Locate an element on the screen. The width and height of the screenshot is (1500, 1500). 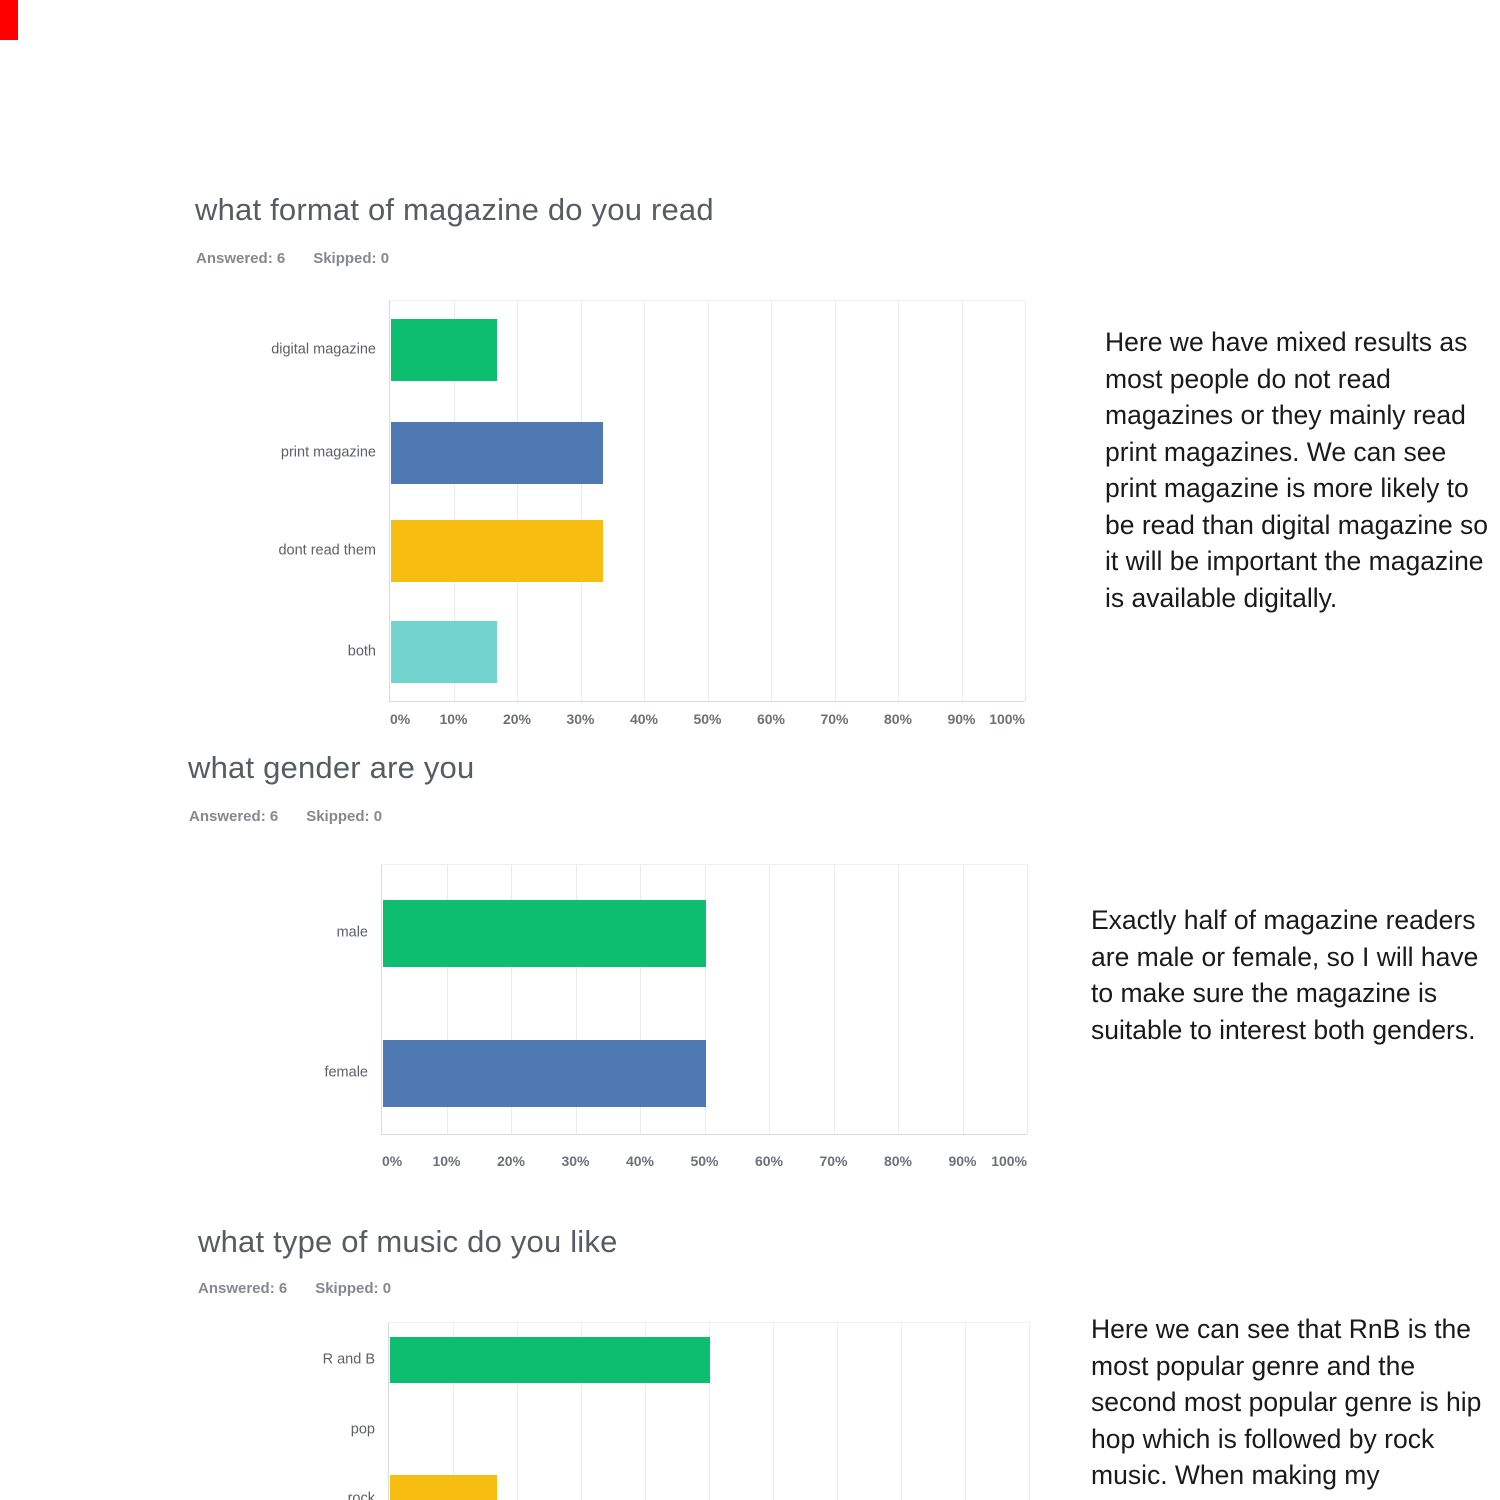
red-marker is located at coordinates (9, 20).